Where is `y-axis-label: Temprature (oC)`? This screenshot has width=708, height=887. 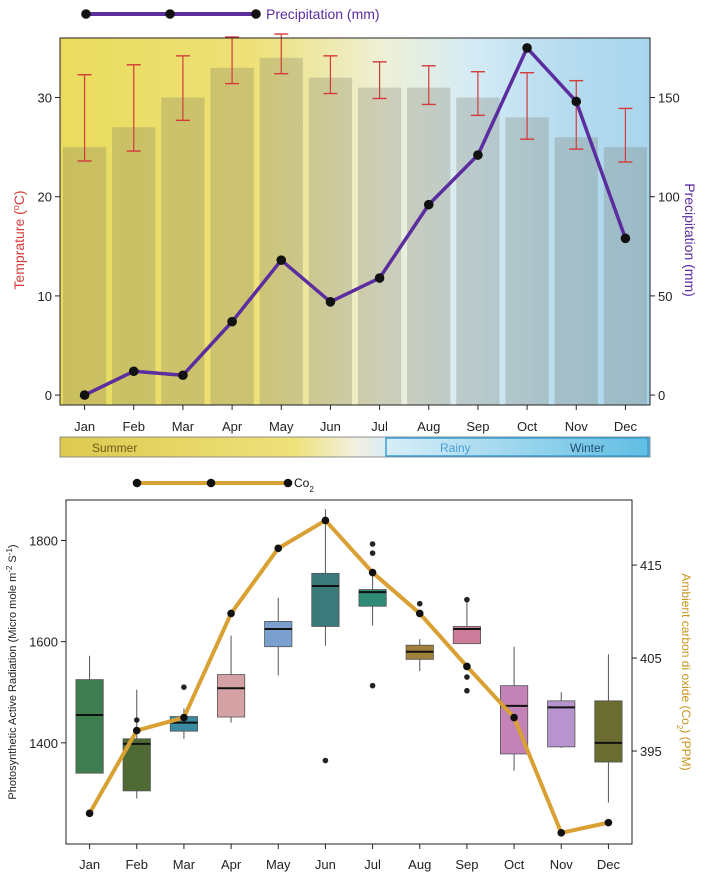
y-axis-label: Temprature (oC) is located at coordinates (19, 239).